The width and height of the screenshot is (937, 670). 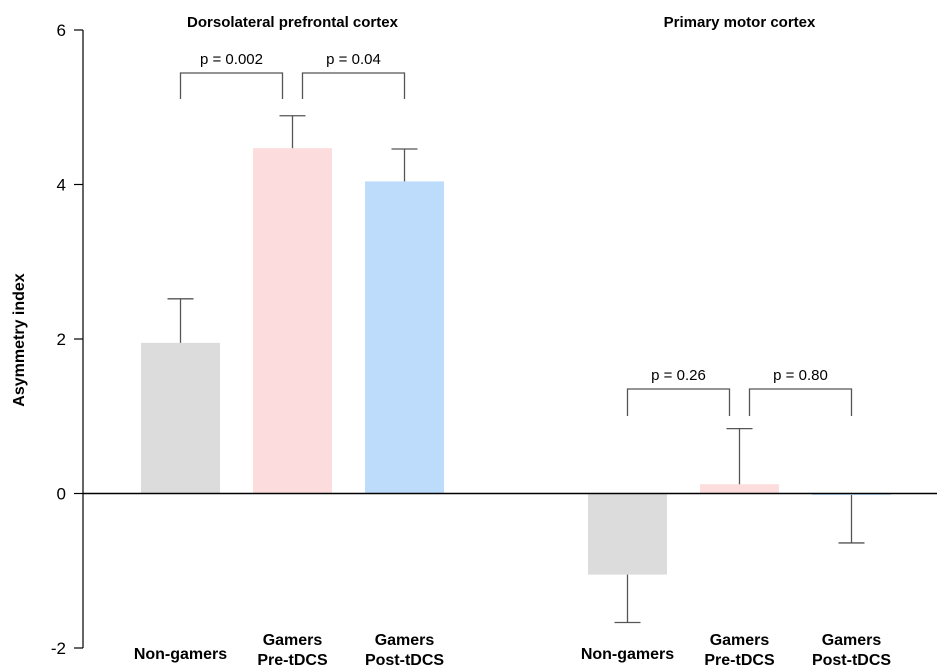 I want to click on y-tick-label: 2, so click(x=61, y=339).